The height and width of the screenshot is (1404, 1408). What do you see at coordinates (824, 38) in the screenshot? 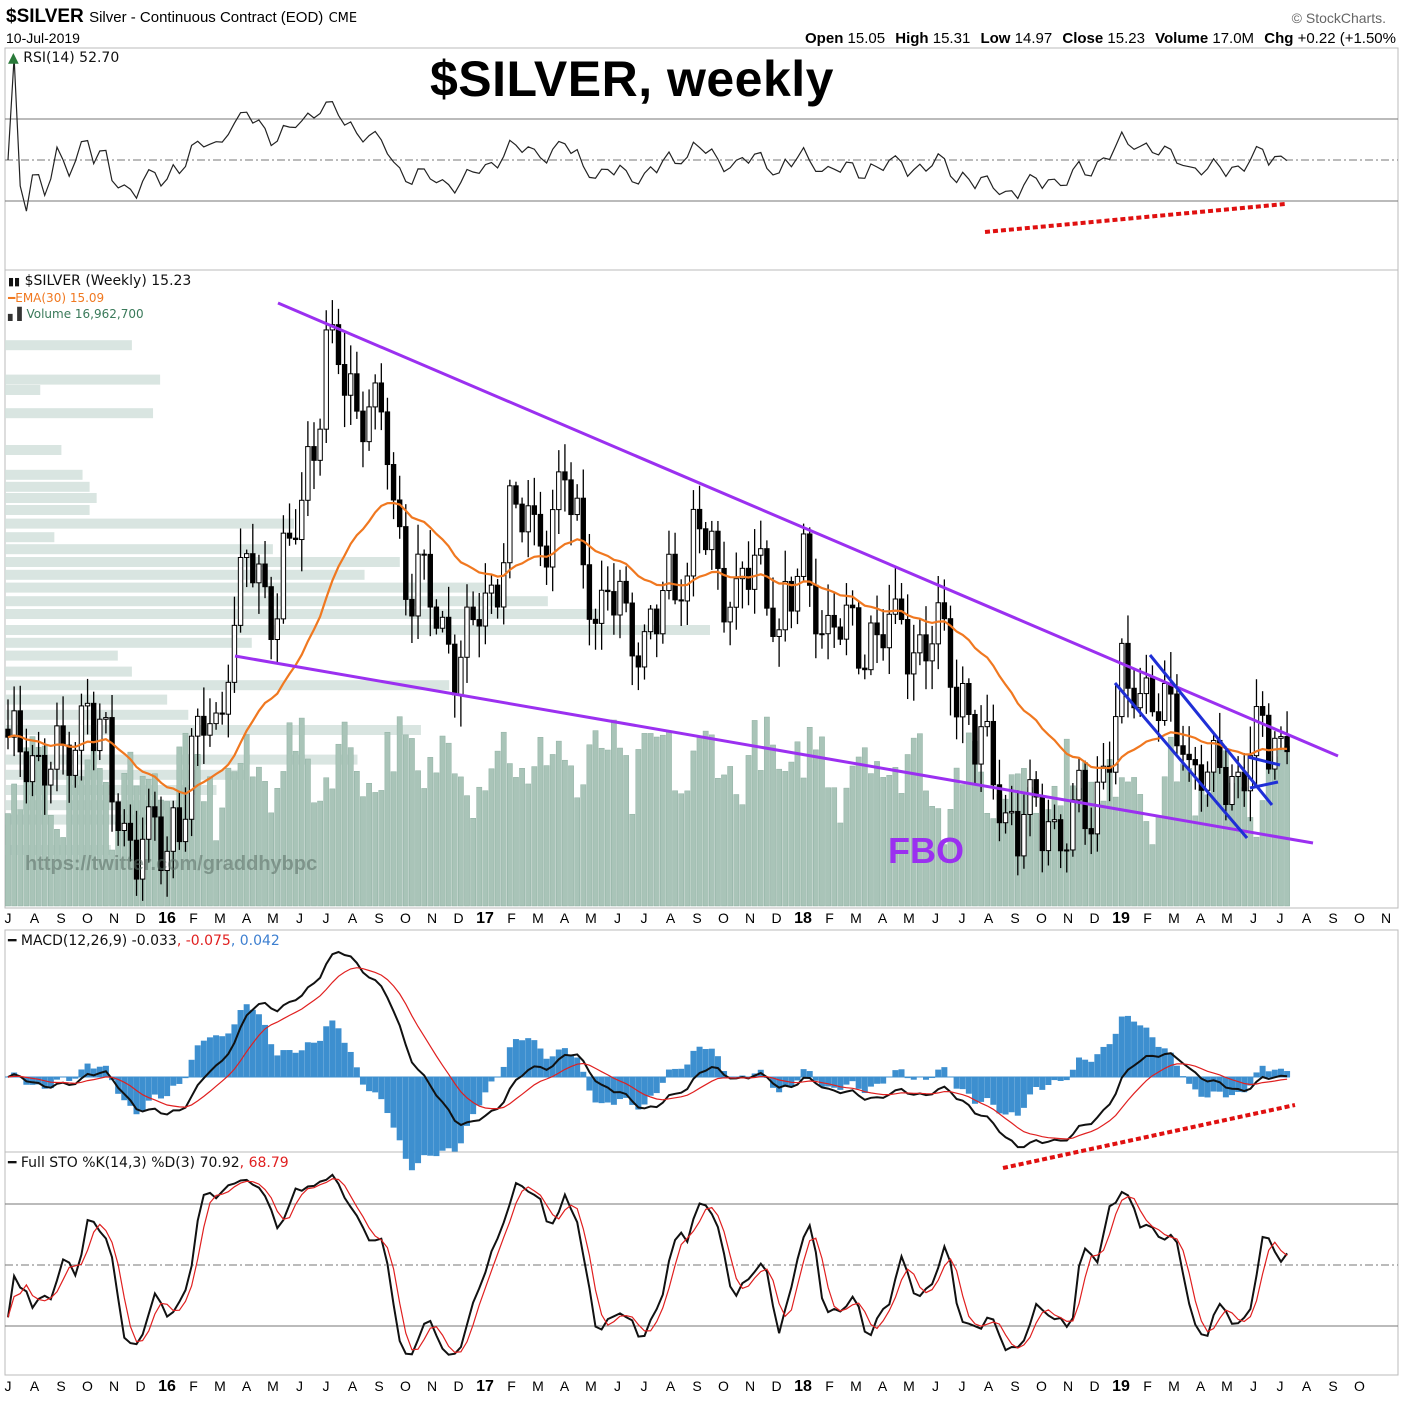
I see `open-label: Open` at bounding box center [824, 38].